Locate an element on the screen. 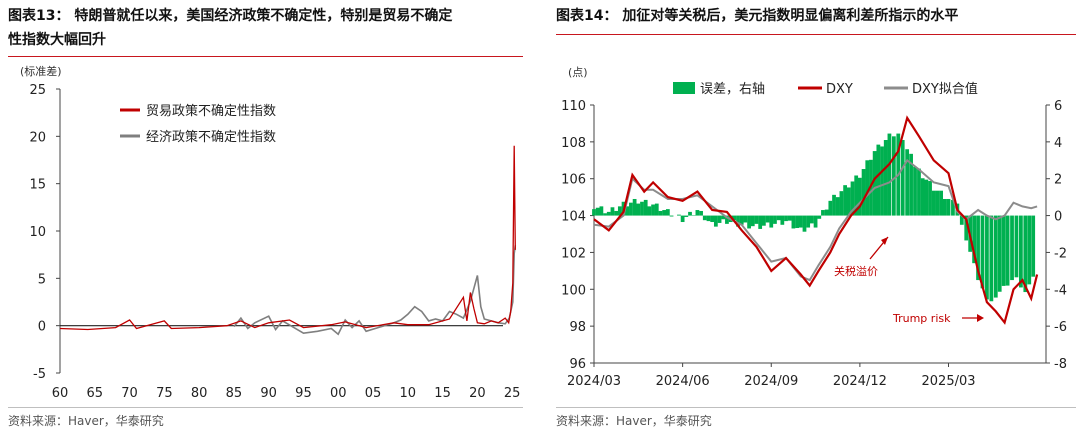 This screenshot has height=433, width=1080. right-yl-tick-label-3: 104 is located at coordinates (573, 217).